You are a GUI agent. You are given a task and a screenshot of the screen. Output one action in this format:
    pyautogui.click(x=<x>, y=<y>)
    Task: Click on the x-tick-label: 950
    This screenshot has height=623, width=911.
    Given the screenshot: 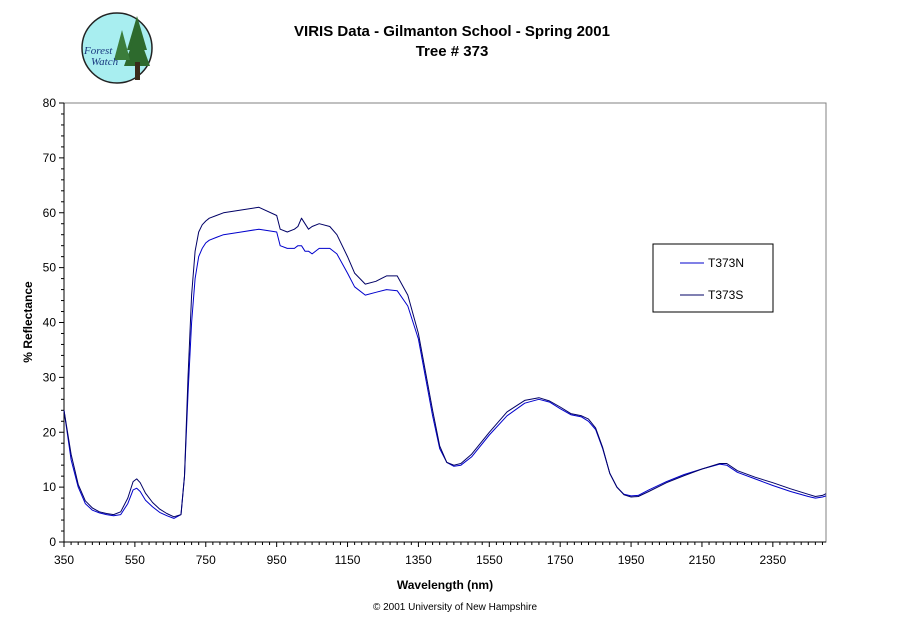 What is the action you would take?
    pyautogui.click(x=277, y=560)
    